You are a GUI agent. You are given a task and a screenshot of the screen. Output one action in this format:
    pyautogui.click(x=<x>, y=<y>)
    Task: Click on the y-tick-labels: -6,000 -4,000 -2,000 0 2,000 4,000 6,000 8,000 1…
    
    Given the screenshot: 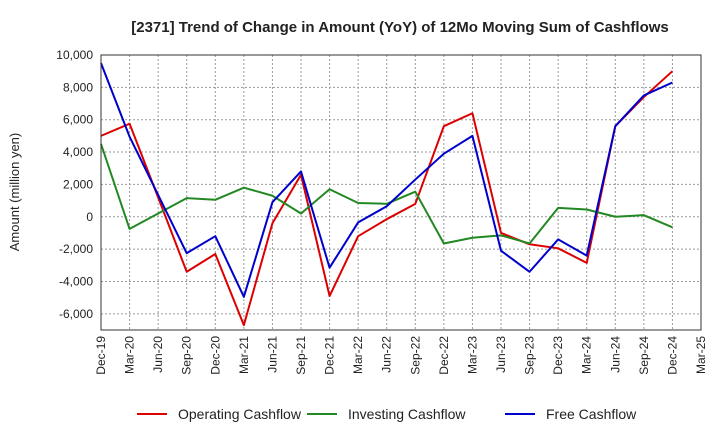 What is the action you would take?
    pyautogui.click(x=74, y=184)
    